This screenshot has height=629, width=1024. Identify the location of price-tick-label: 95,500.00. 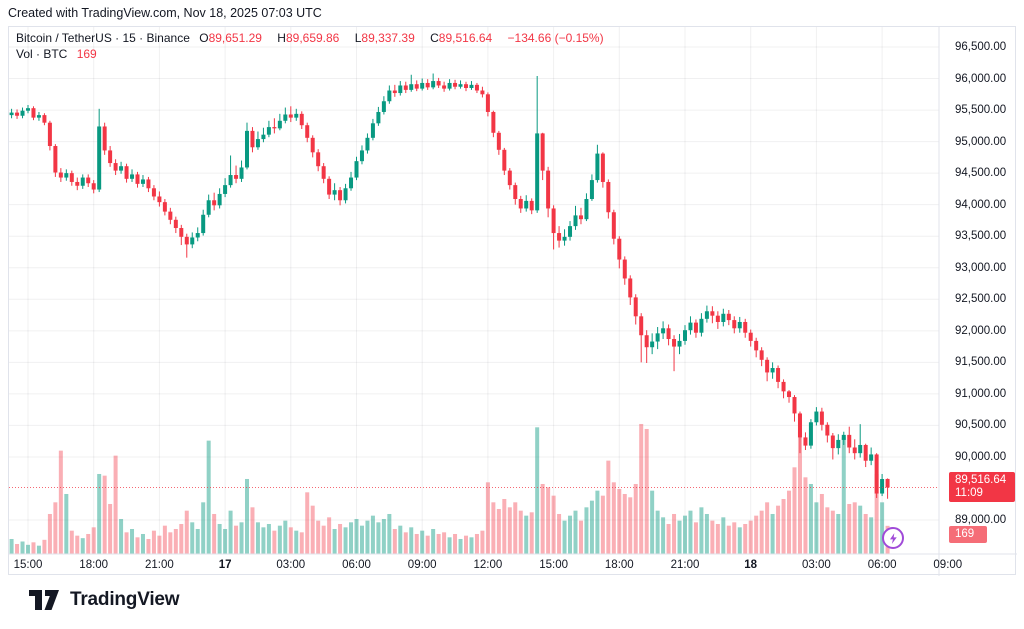
(981, 110).